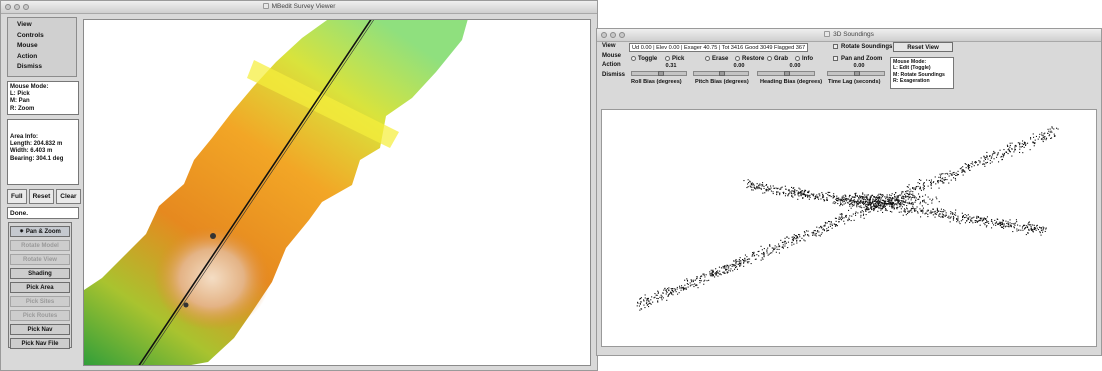  I want to click on radio-info: Info, so click(804, 59).